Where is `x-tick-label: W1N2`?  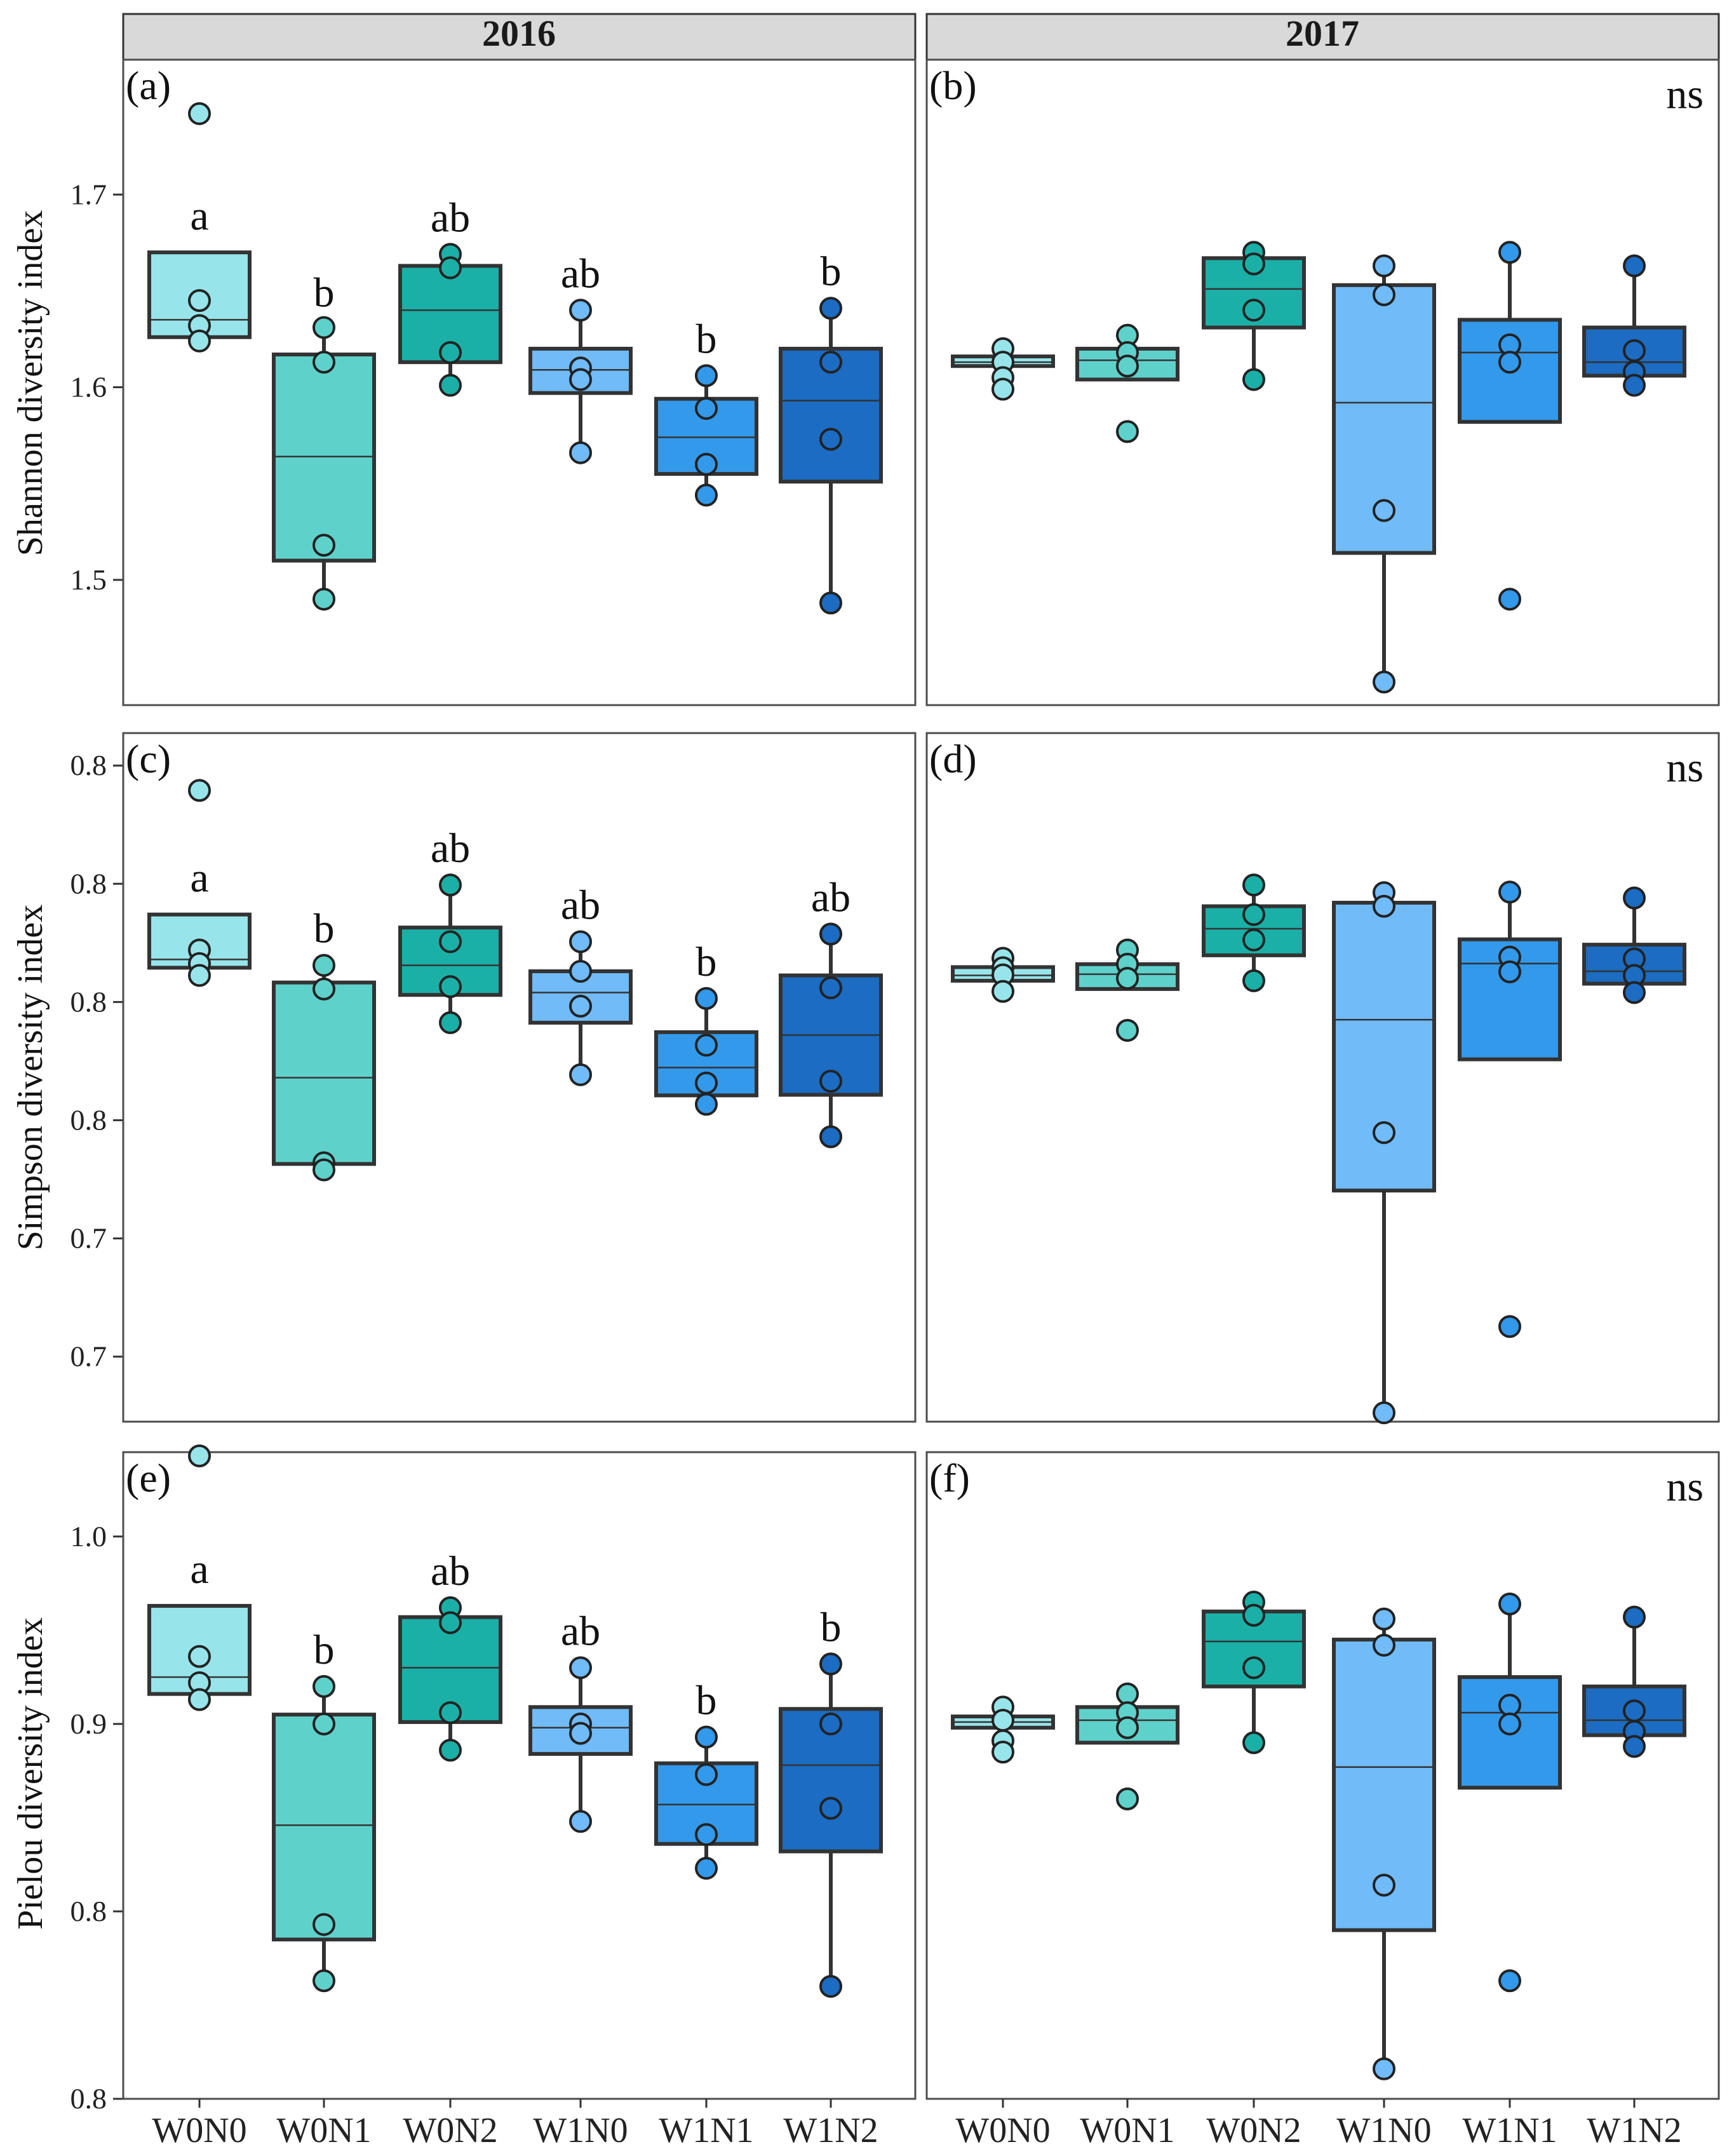
x-tick-label: W1N2 is located at coordinates (1634, 2130).